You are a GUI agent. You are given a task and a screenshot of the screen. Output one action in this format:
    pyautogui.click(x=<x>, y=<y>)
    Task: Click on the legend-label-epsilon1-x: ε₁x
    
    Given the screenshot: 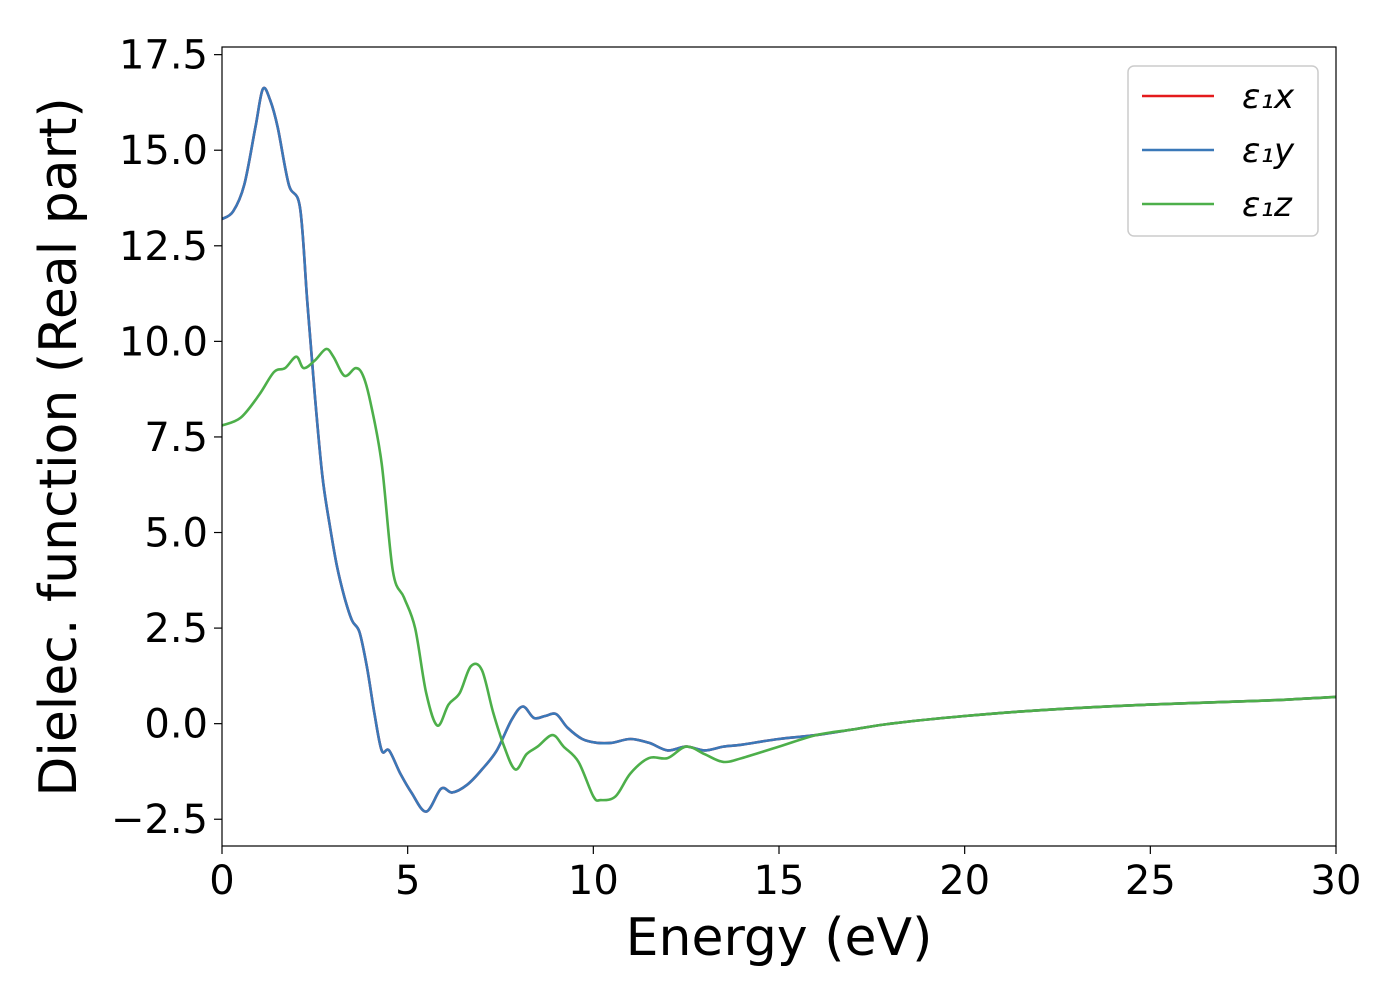 What is the action you would take?
    pyautogui.click(x=1268, y=97)
    